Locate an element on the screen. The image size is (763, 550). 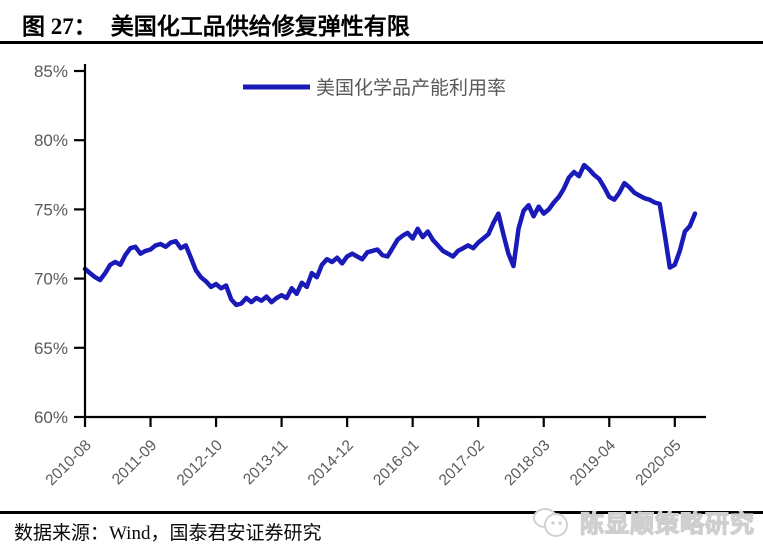
x-tick-label: 2012-10 is located at coordinates (200, 463).